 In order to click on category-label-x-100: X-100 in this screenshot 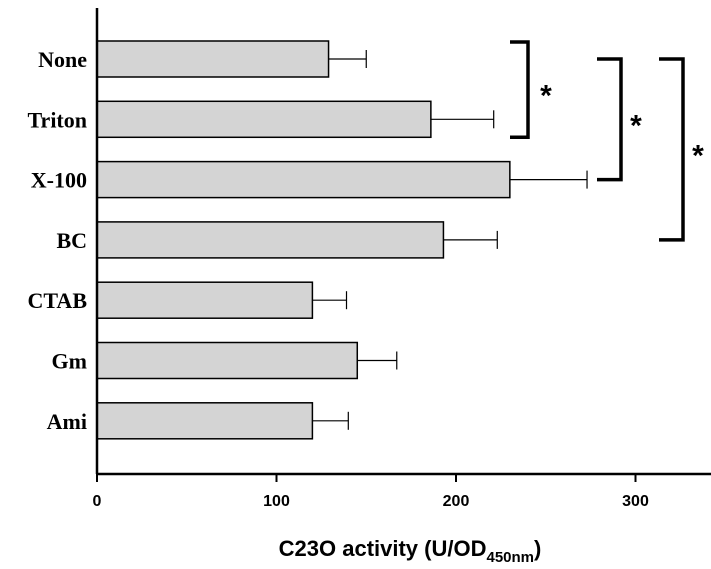, I will do `click(59, 180)`.